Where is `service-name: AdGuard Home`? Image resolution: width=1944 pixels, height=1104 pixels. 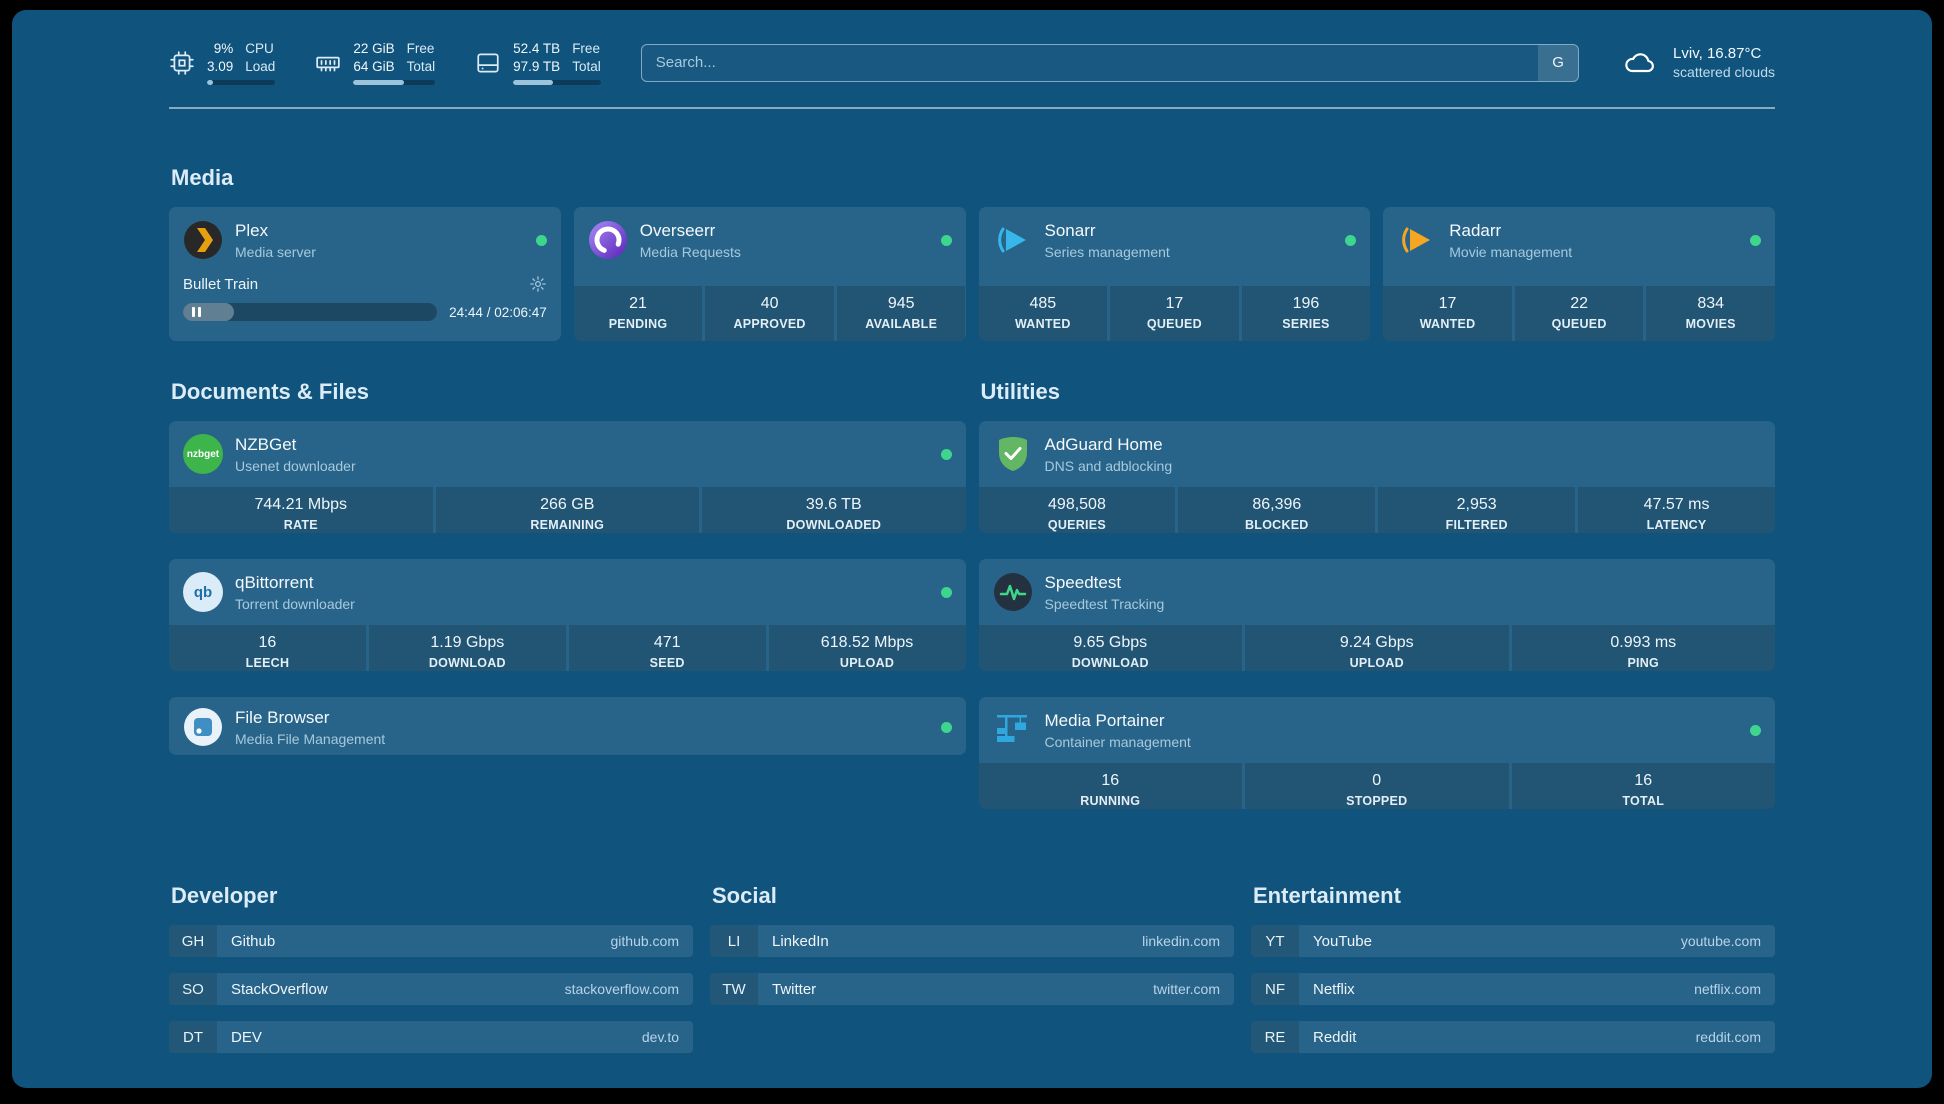
service-name: AdGuard Home is located at coordinates (1103, 444).